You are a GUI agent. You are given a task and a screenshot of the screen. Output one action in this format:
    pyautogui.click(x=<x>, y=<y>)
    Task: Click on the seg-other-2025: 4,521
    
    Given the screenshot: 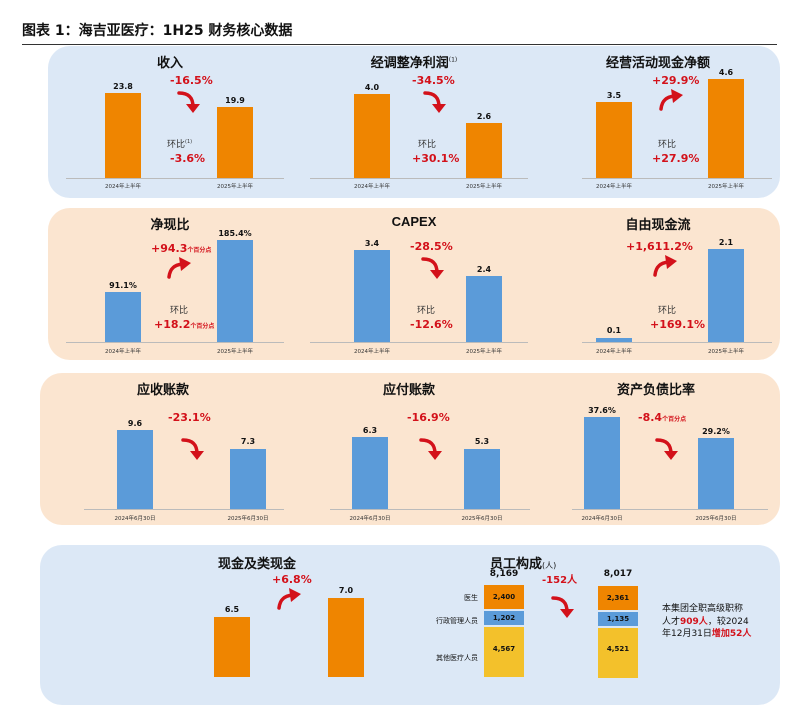 What is the action you would take?
    pyautogui.click(x=618, y=653)
    